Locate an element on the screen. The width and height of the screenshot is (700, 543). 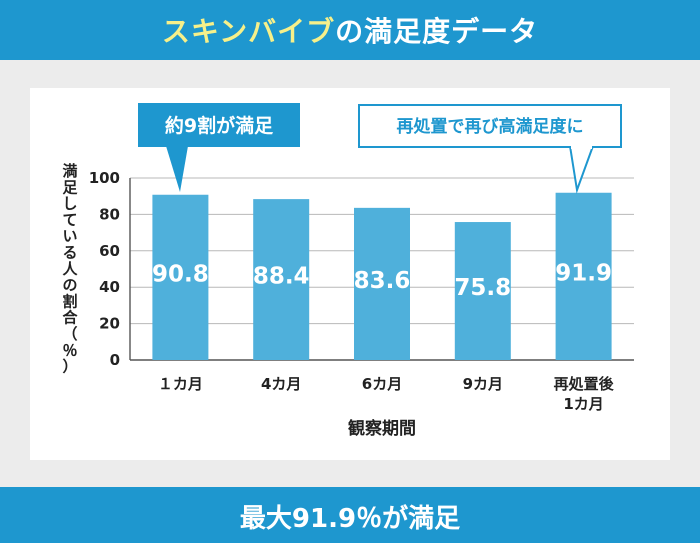
footer-banner: 最大91.9％が満足 is located at coordinates (350, 515).